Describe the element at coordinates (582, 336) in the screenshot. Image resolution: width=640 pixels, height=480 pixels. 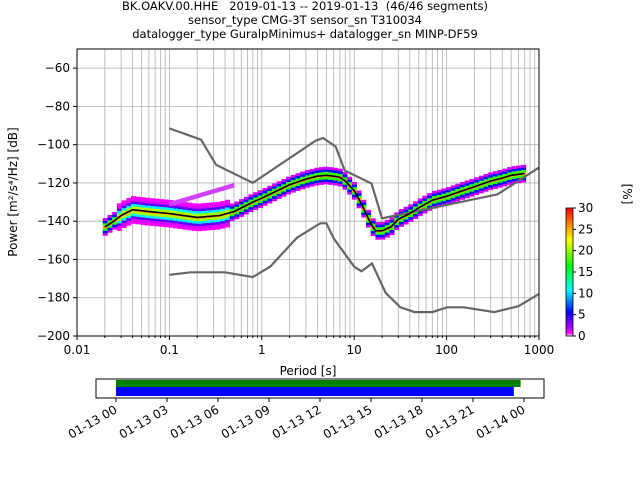
I see `colorbar-tick-label: 0` at that location.